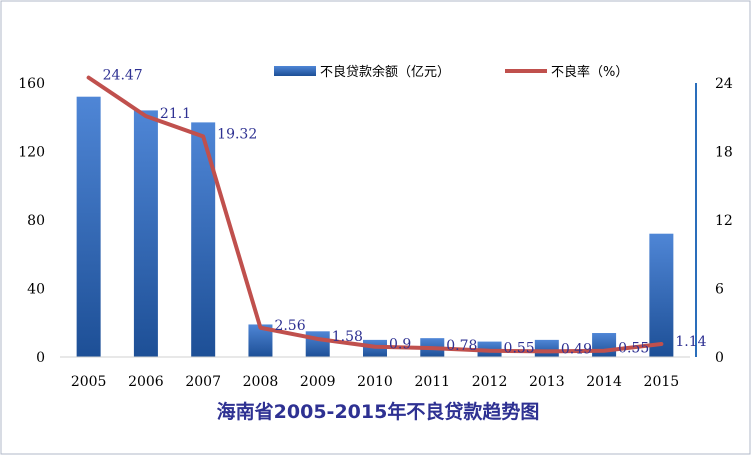 The image size is (751, 455). I want to click on x-tick-label: 2015, so click(662, 382).